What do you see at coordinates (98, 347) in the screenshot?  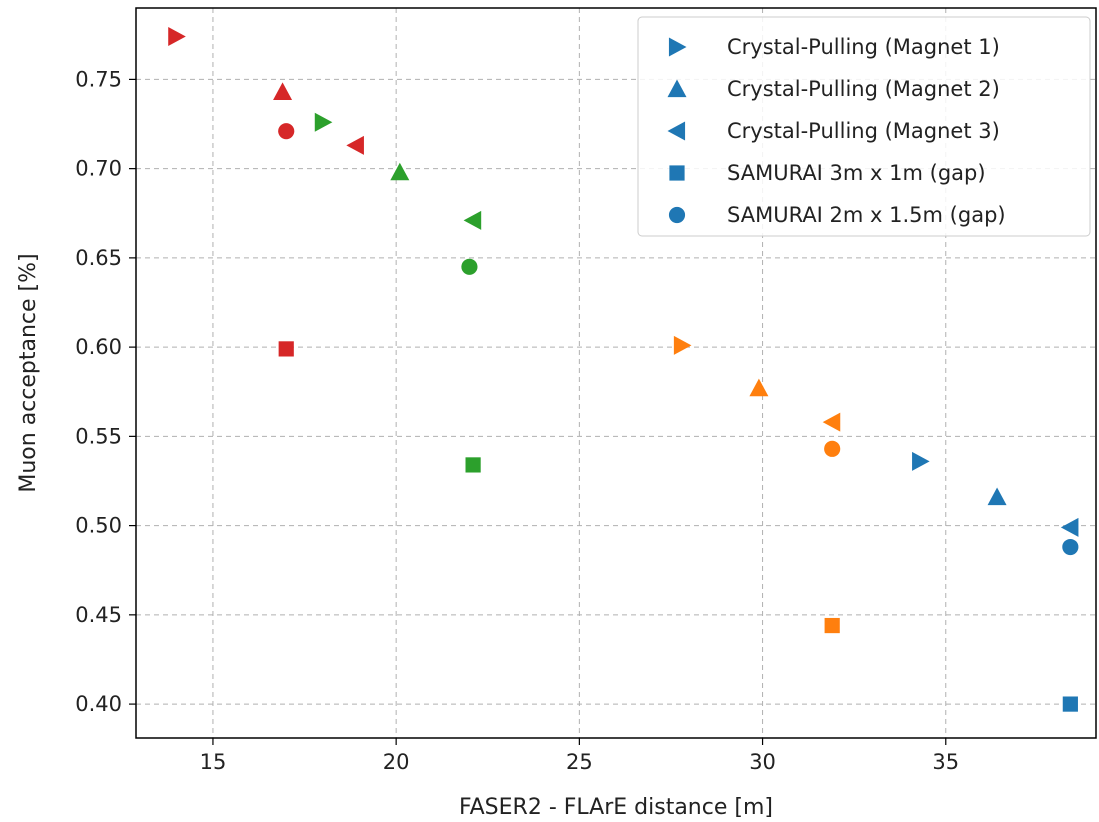 I see `y-tick-label: 0.60` at bounding box center [98, 347].